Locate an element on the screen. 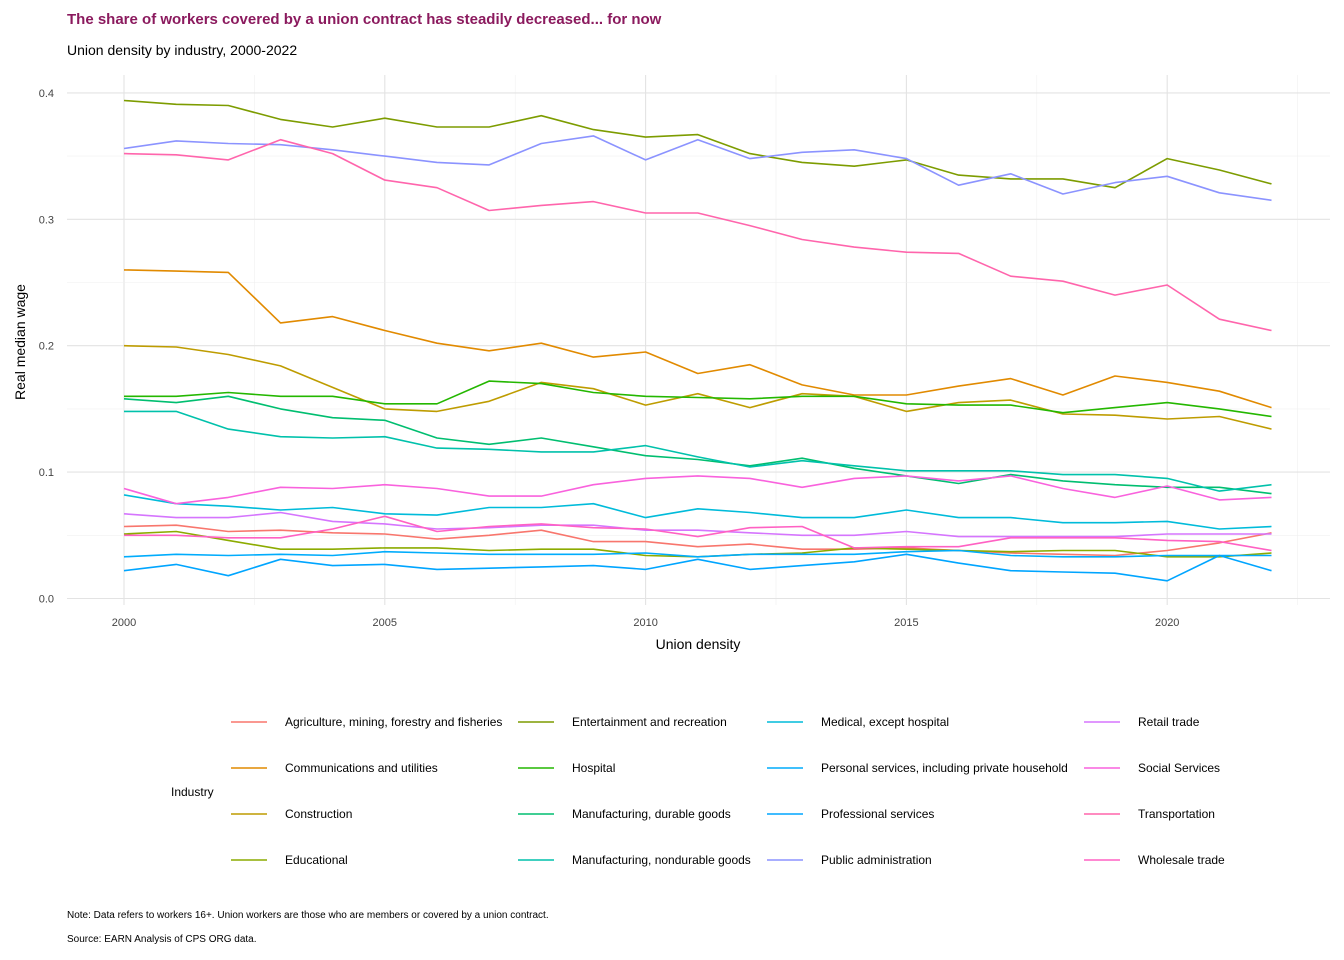 The image size is (1344, 960). y-tick-label: 0.4 is located at coordinates (46, 94).